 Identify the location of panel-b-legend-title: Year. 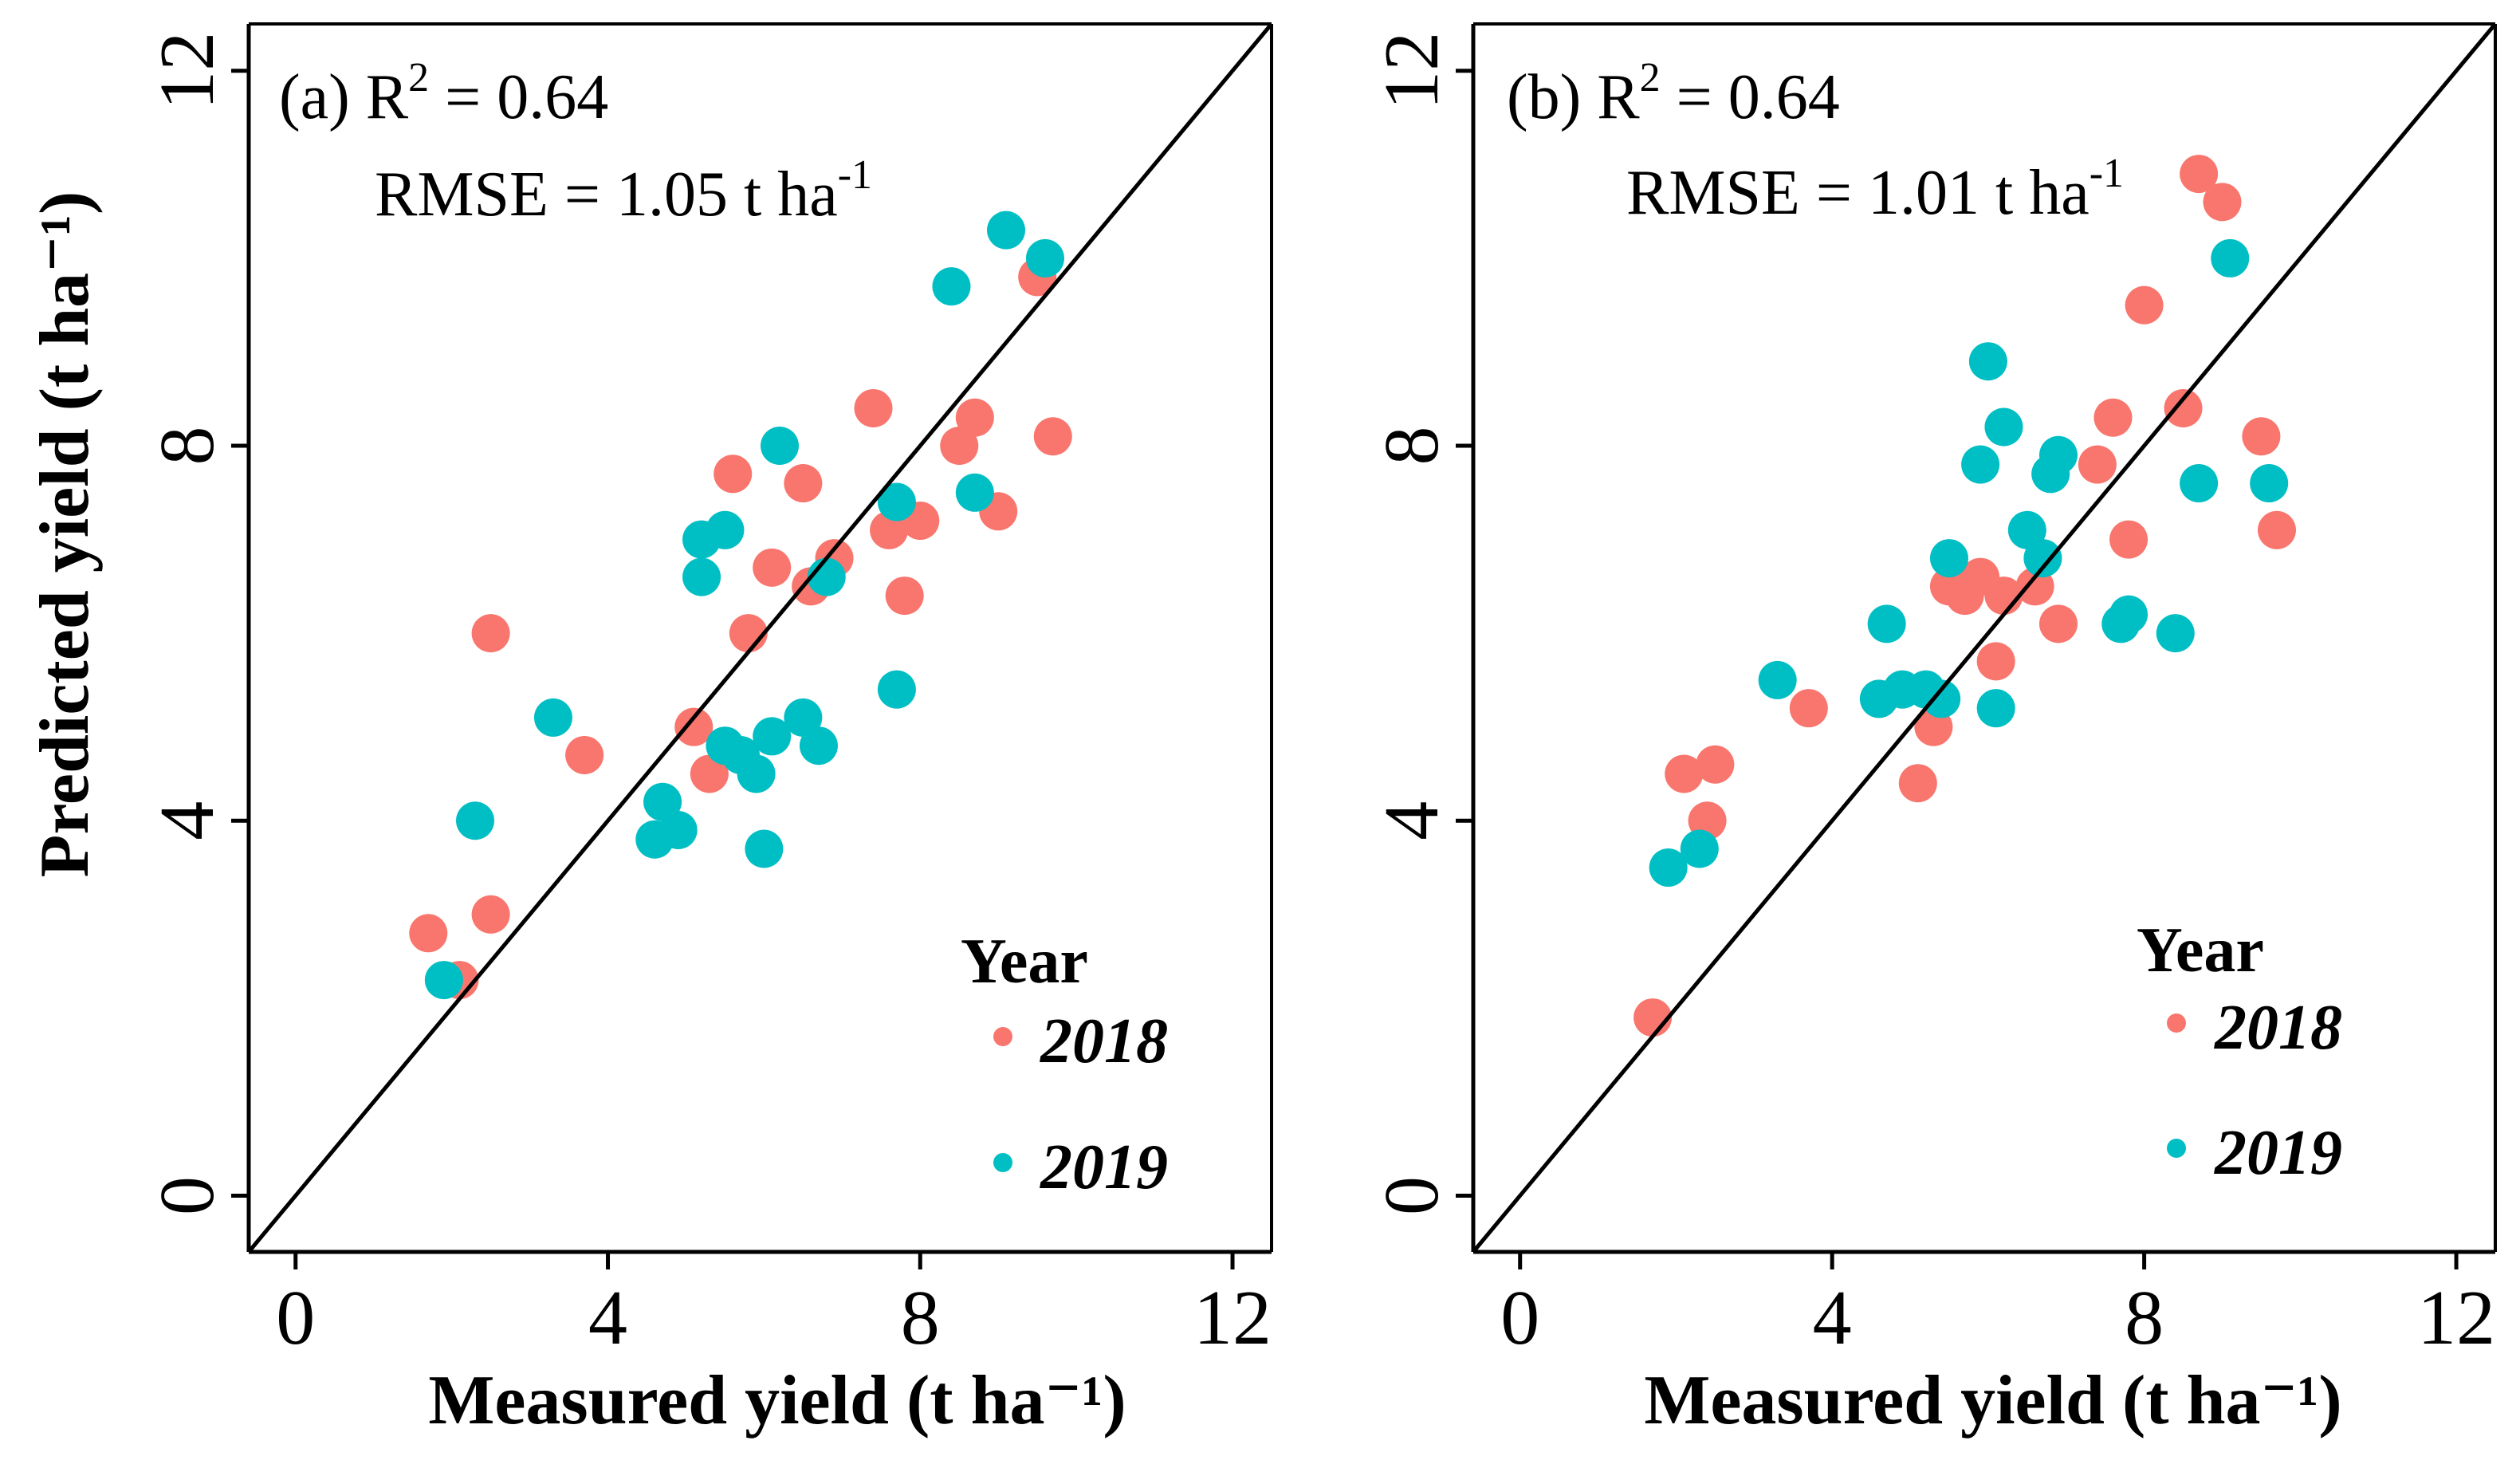
(2200, 950).